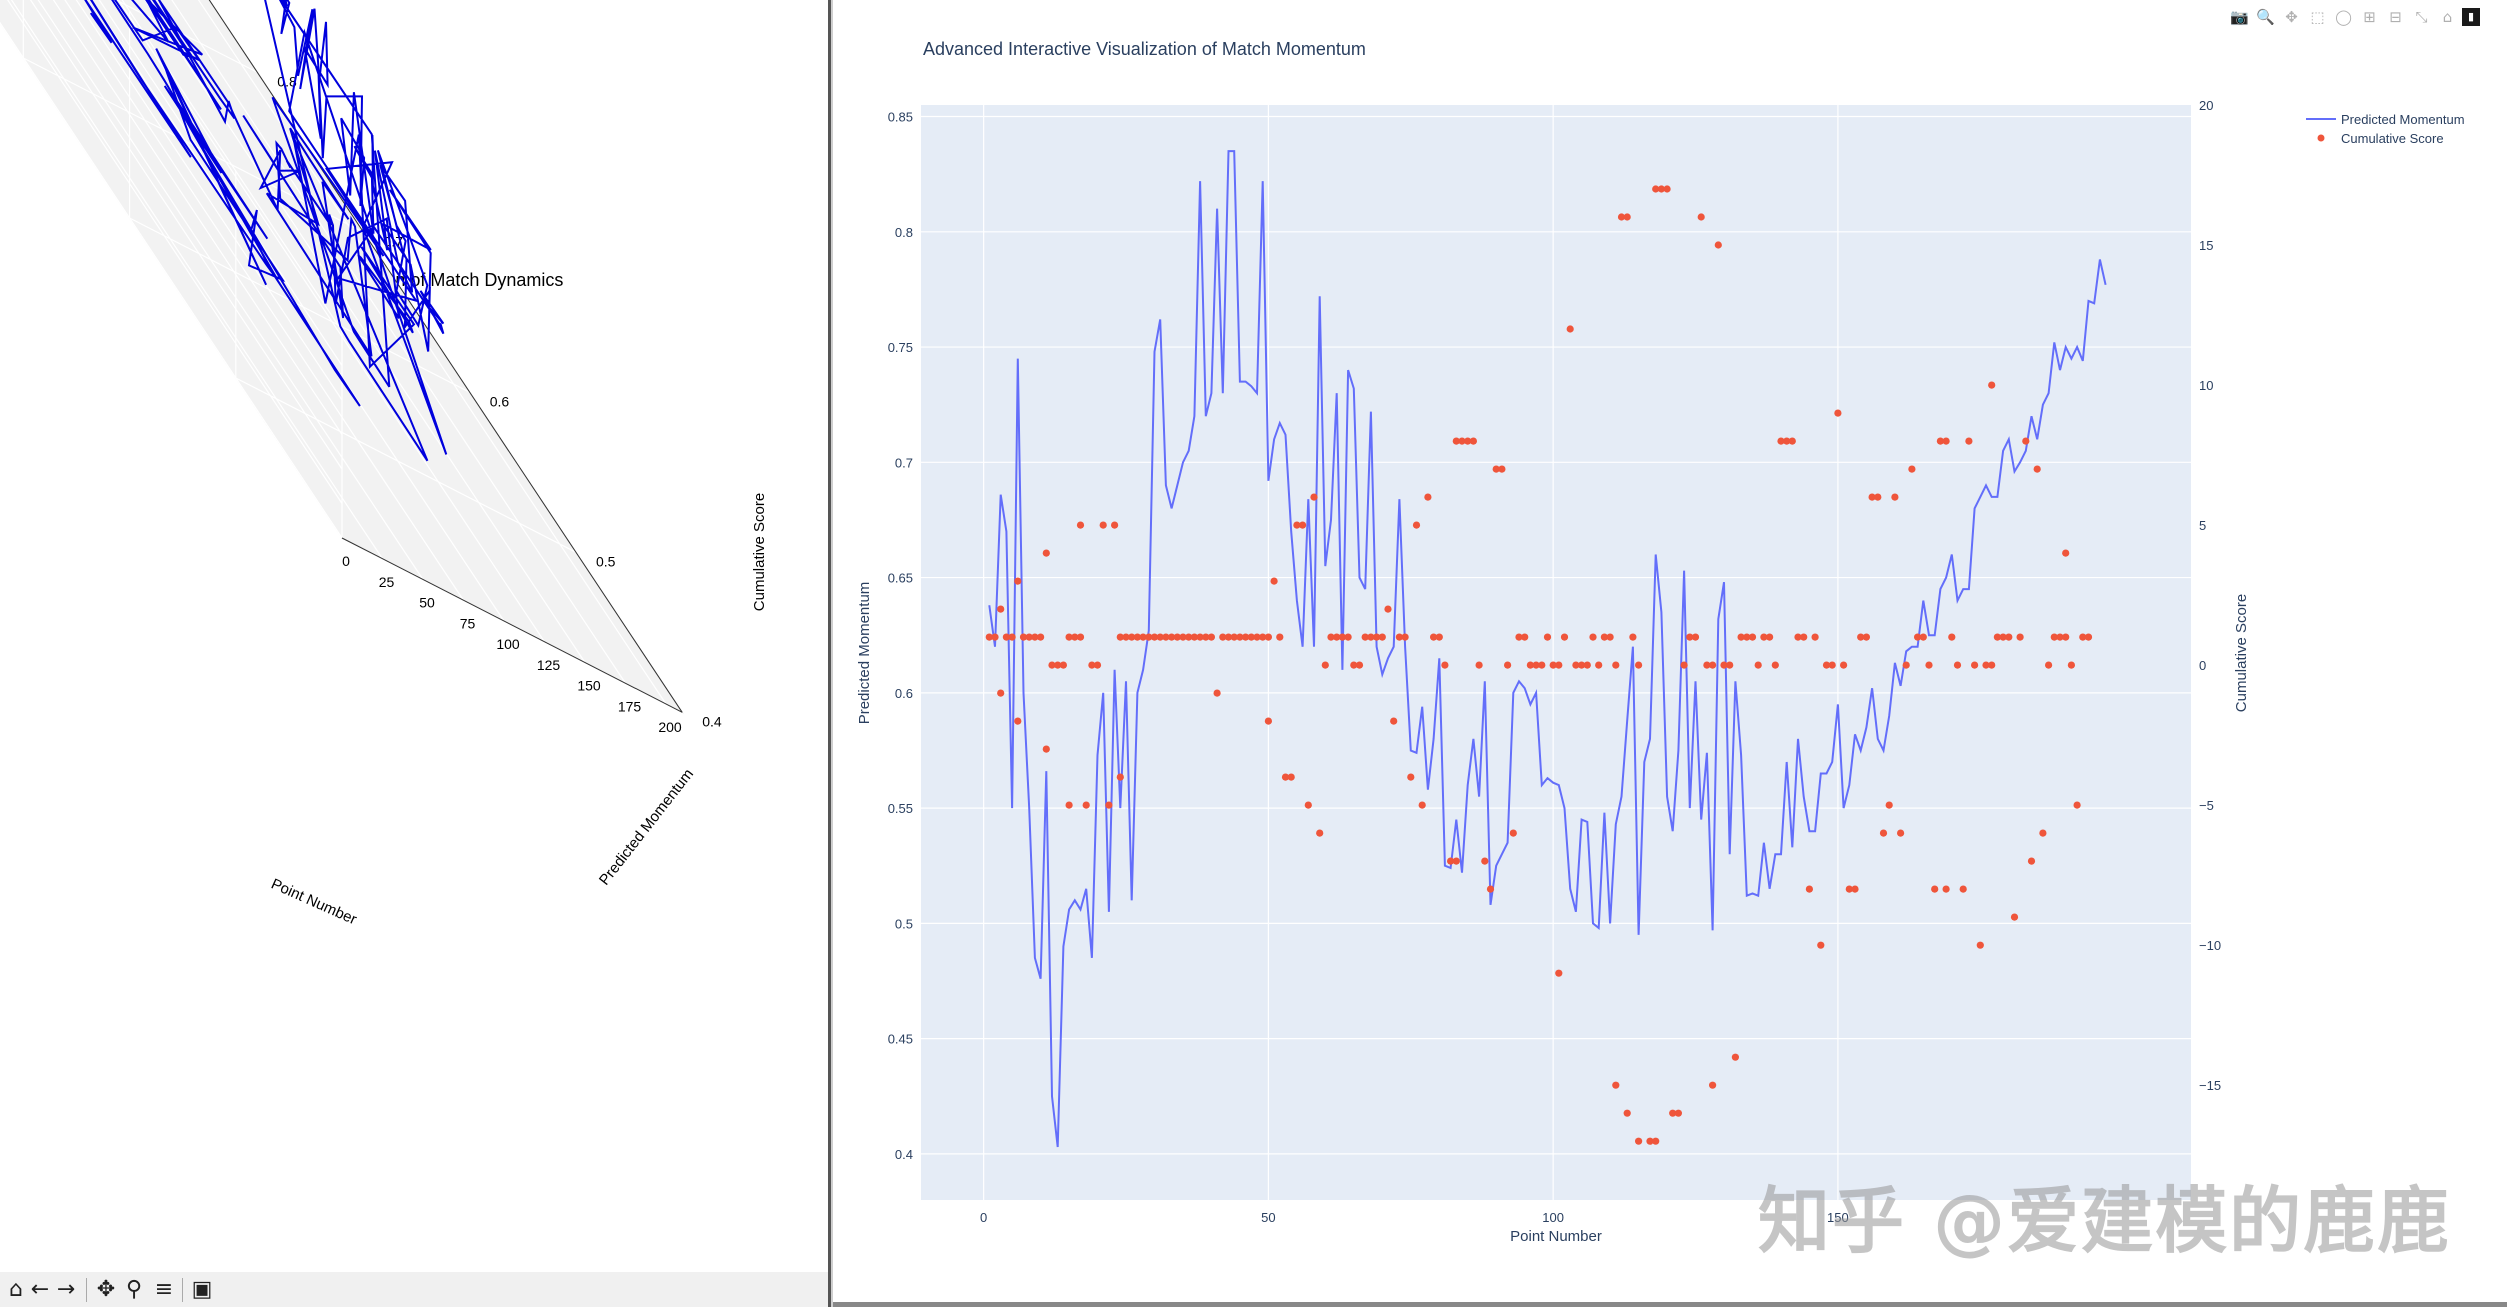  Describe the element at coordinates (2317, 17) in the screenshot. I see `box-select-icon: ⬚` at that location.